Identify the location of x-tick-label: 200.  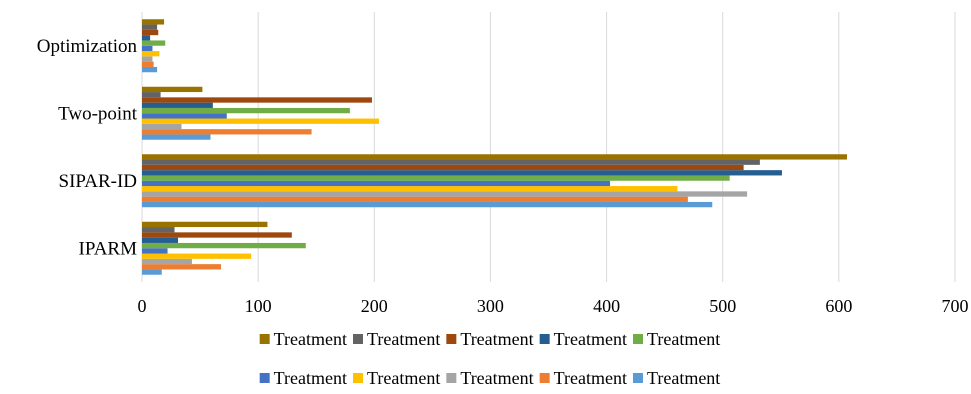
(374, 306).